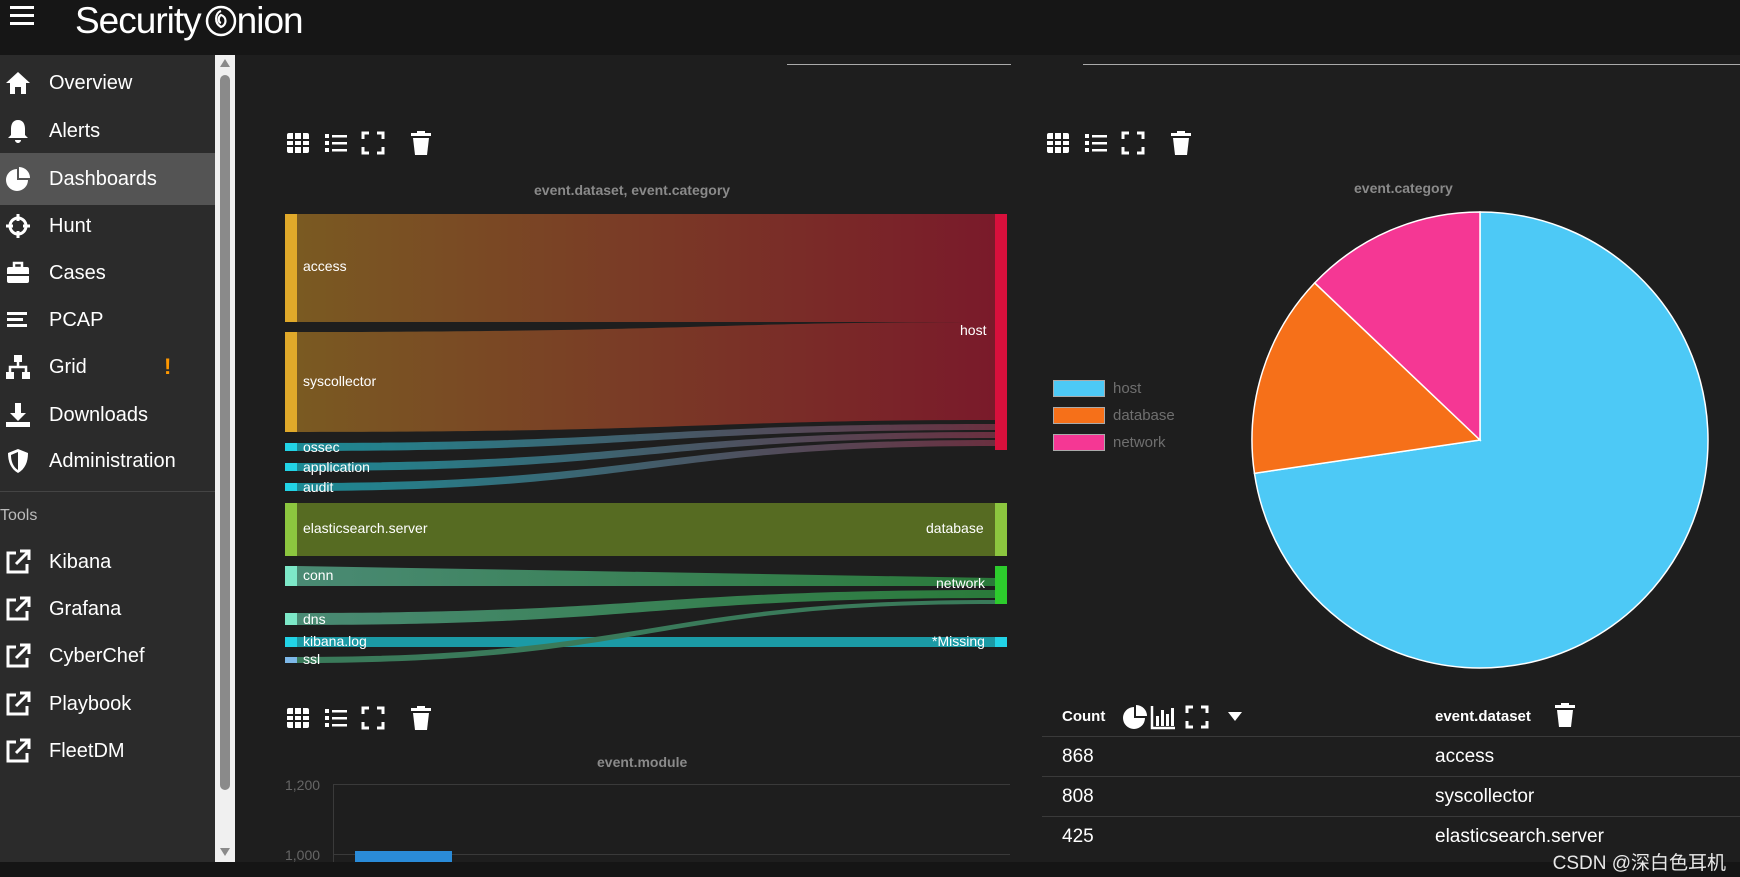 This screenshot has width=1740, height=877. Describe the element at coordinates (1084, 716) in the screenshot. I see `column-header-count: Count` at that location.